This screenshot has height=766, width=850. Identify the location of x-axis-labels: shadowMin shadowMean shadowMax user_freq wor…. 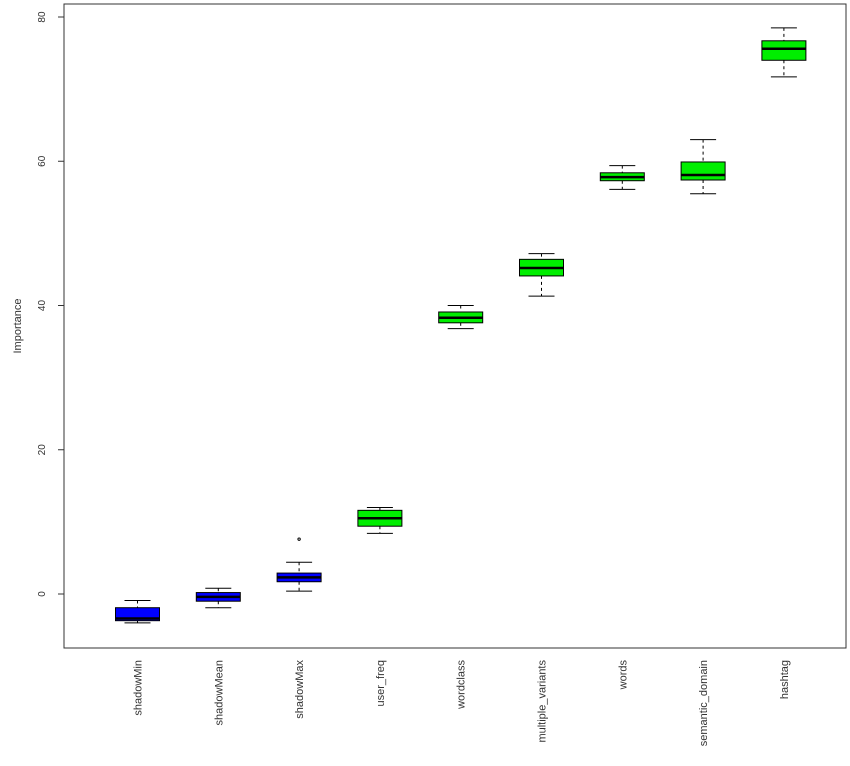
(462, 703).